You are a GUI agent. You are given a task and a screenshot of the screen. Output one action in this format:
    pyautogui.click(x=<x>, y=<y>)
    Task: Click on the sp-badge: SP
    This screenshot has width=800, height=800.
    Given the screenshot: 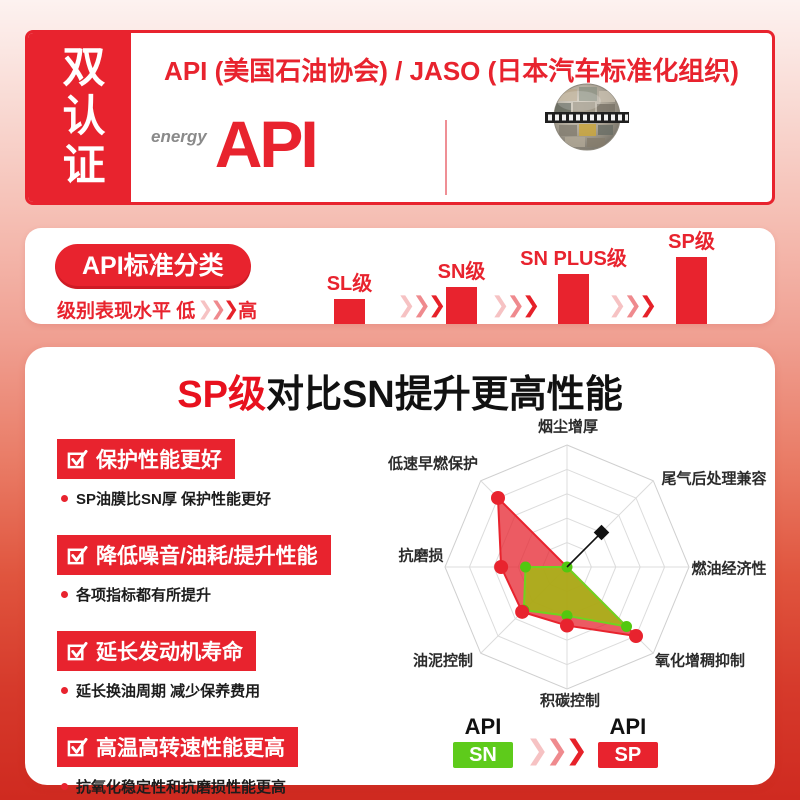 What is the action you would take?
    pyautogui.click(x=627, y=755)
    